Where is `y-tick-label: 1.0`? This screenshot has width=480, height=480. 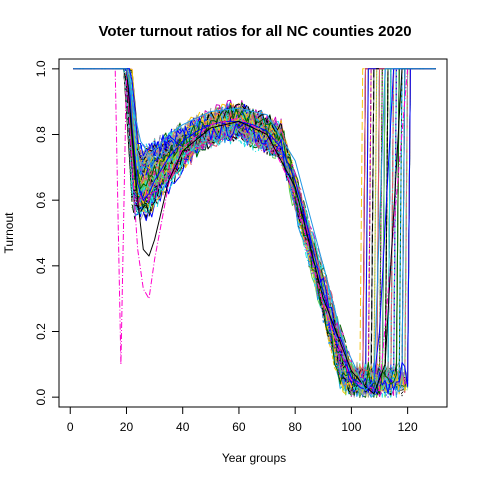 y-tick-label: 1.0 is located at coordinates (41, 68).